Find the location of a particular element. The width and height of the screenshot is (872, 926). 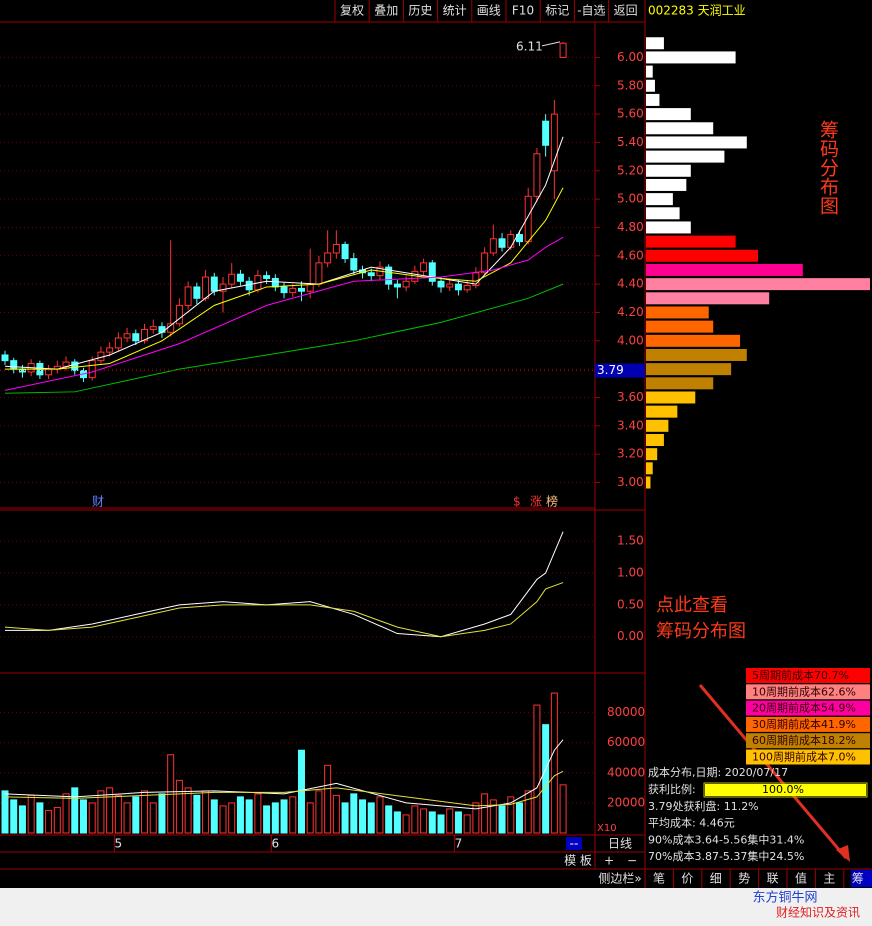

tab: 细 is located at coordinates (716, 879).